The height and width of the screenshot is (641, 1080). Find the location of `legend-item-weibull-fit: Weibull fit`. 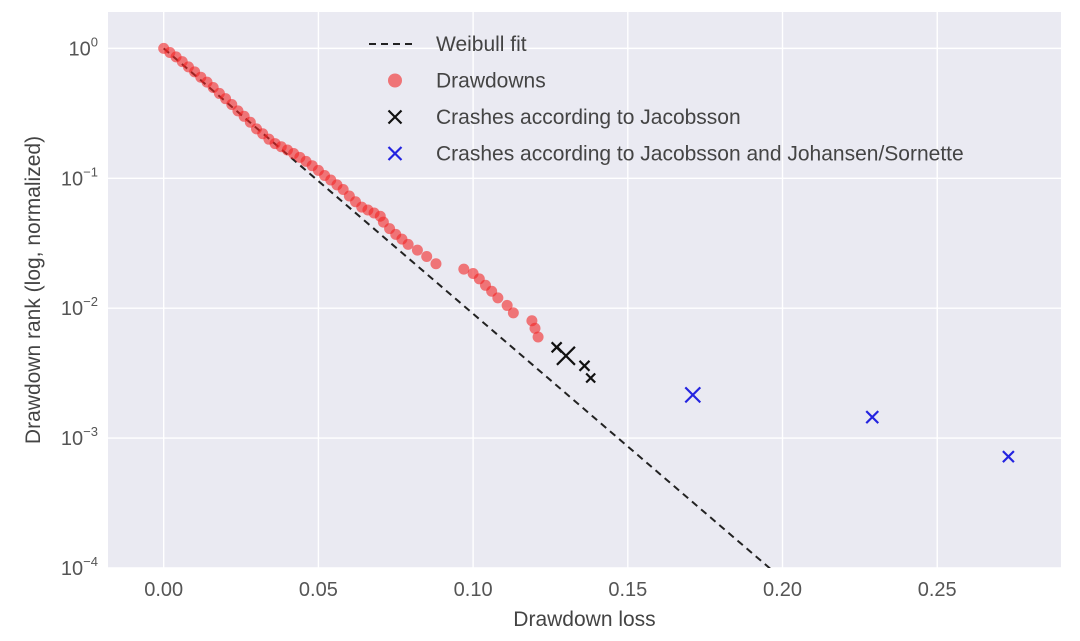

legend-item-weibull-fit: Weibull fit is located at coordinates (448, 44).